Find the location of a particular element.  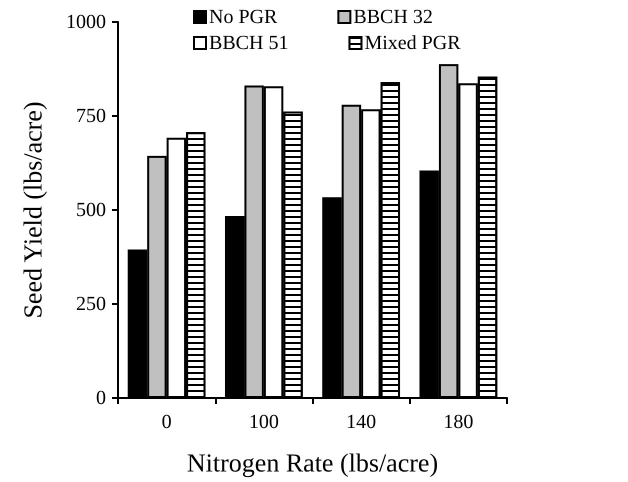

legend-label: Mixed PGR is located at coordinates (413, 43).